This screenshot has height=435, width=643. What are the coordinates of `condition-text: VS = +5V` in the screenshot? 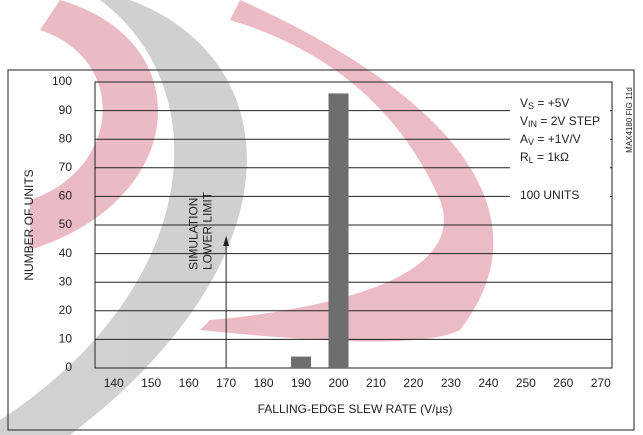 It's located at (544, 103).